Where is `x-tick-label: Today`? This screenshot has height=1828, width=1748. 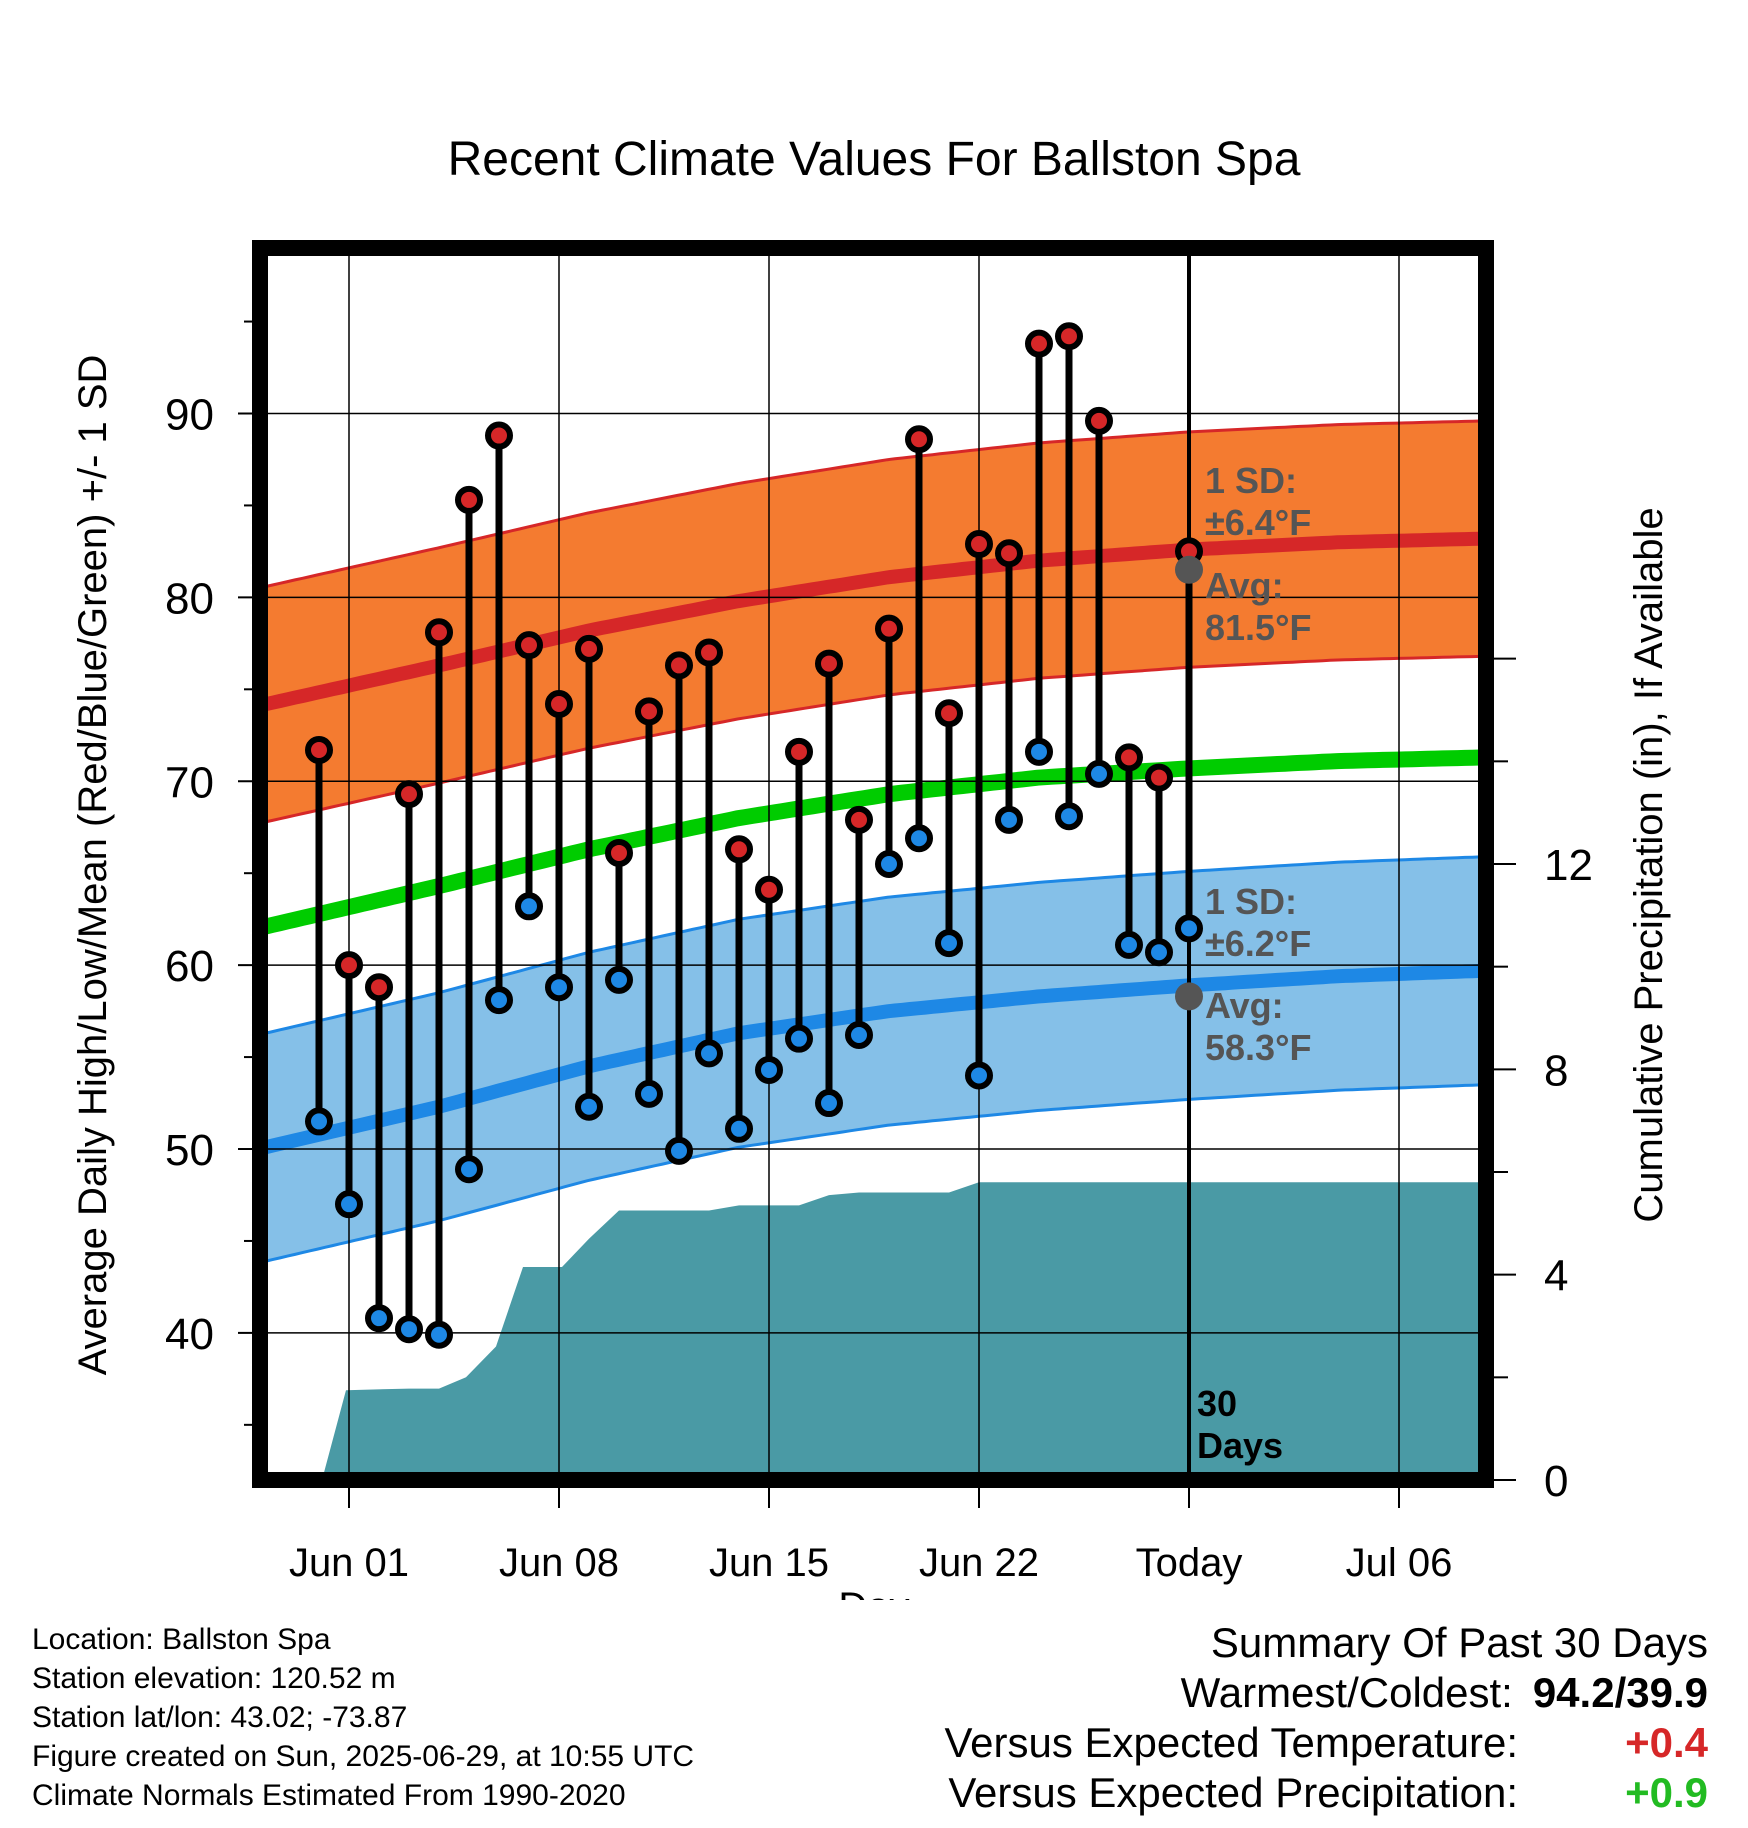
x-tick-label: Today is located at coordinates (1189, 1563).